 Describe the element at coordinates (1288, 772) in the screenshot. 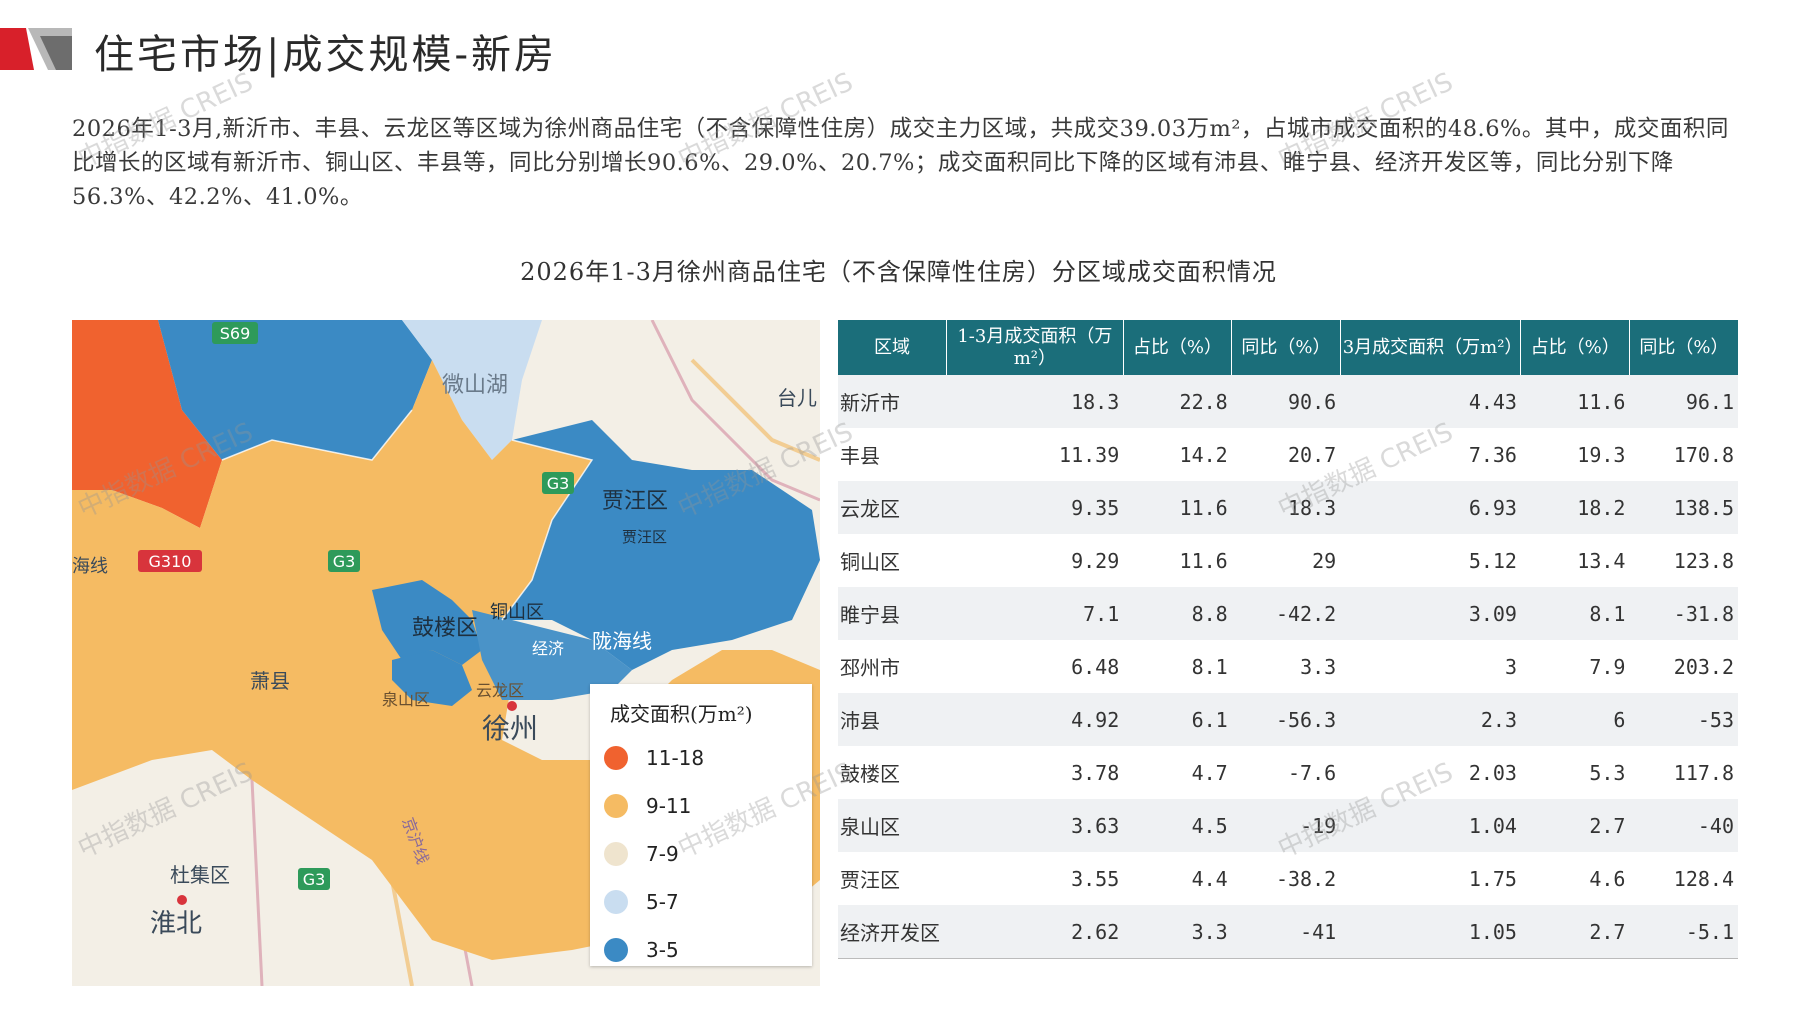

I see `table-row: 鼓楼区 3.78 4.7 -7.6 2.03 5.3 117.8` at that location.